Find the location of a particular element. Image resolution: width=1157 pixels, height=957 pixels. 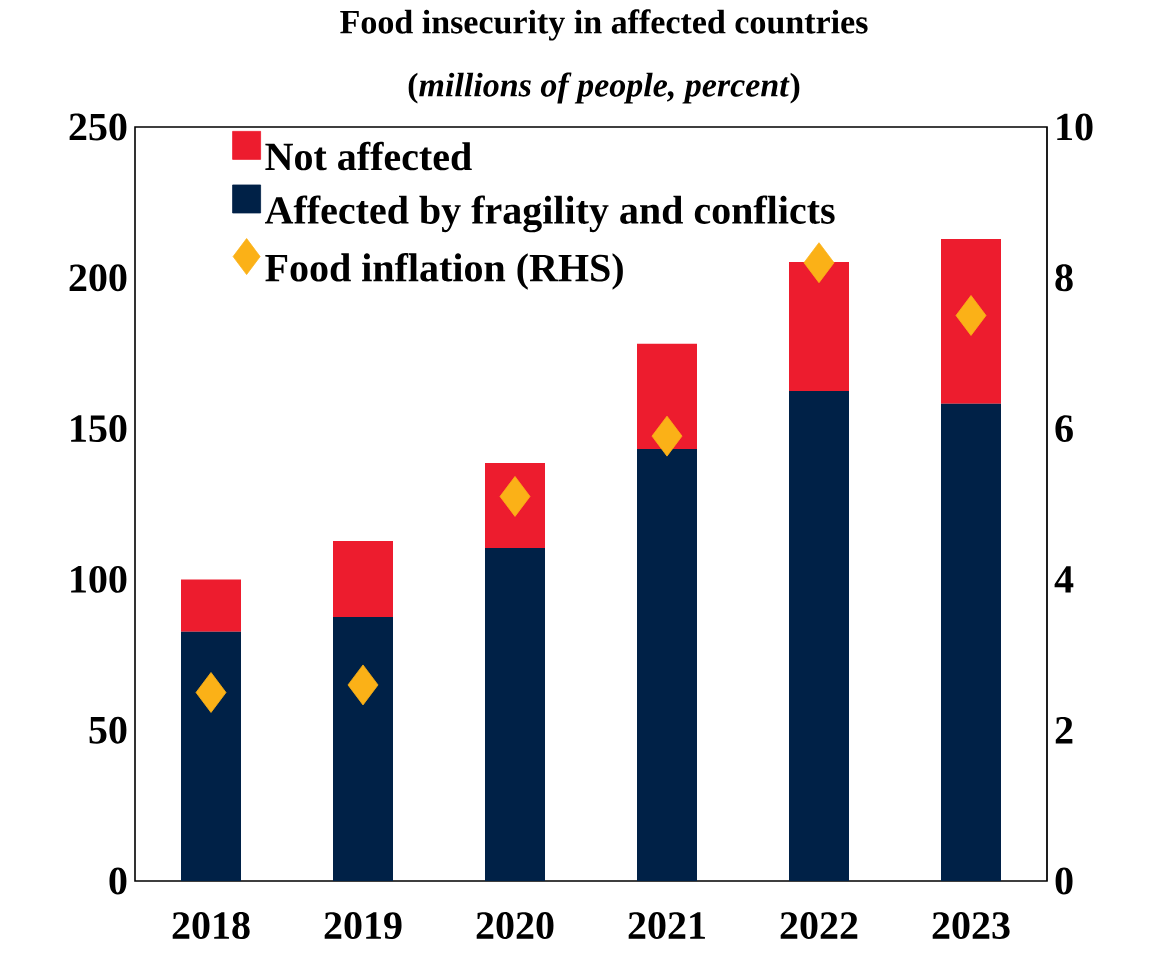

y-tick-label: 100 is located at coordinates (99, 579).